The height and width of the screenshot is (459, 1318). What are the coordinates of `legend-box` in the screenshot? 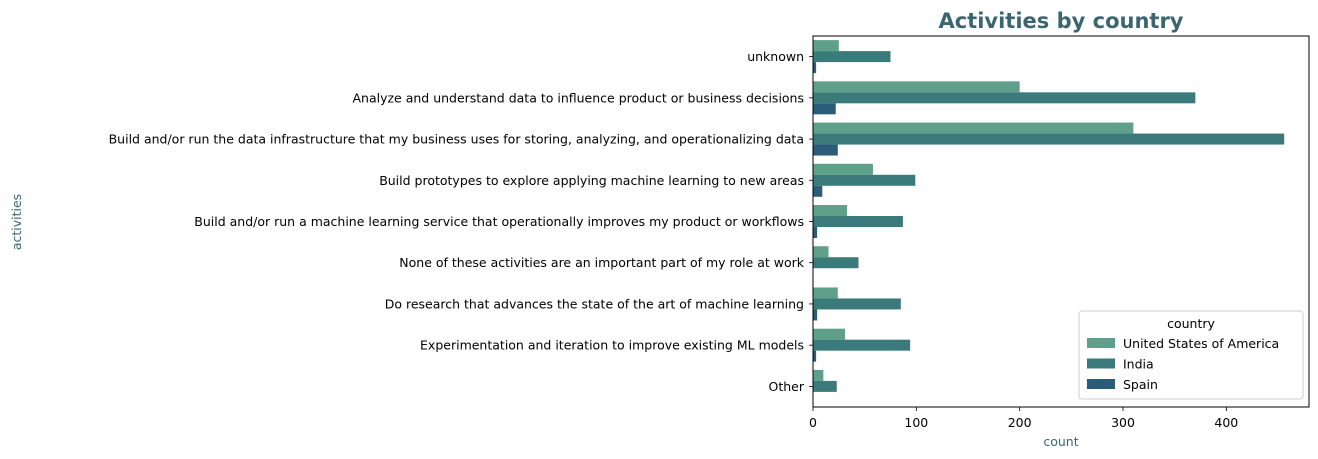 It's located at (1191, 355).